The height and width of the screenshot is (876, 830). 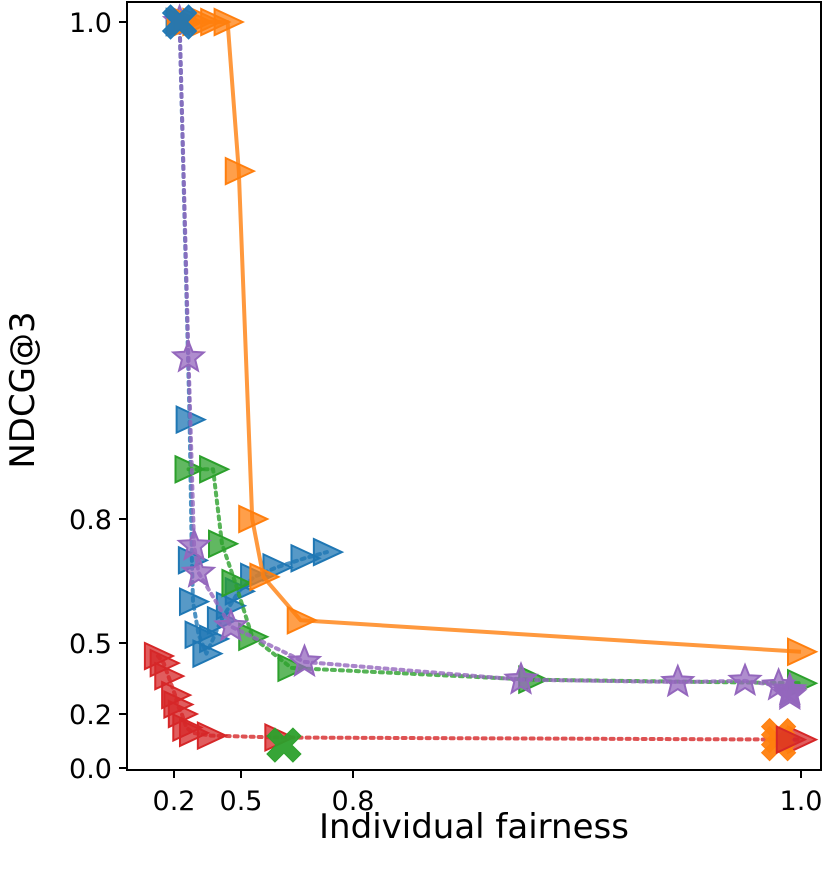 I want to click on x-tick-label-2: 0.8, so click(x=353, y=801).